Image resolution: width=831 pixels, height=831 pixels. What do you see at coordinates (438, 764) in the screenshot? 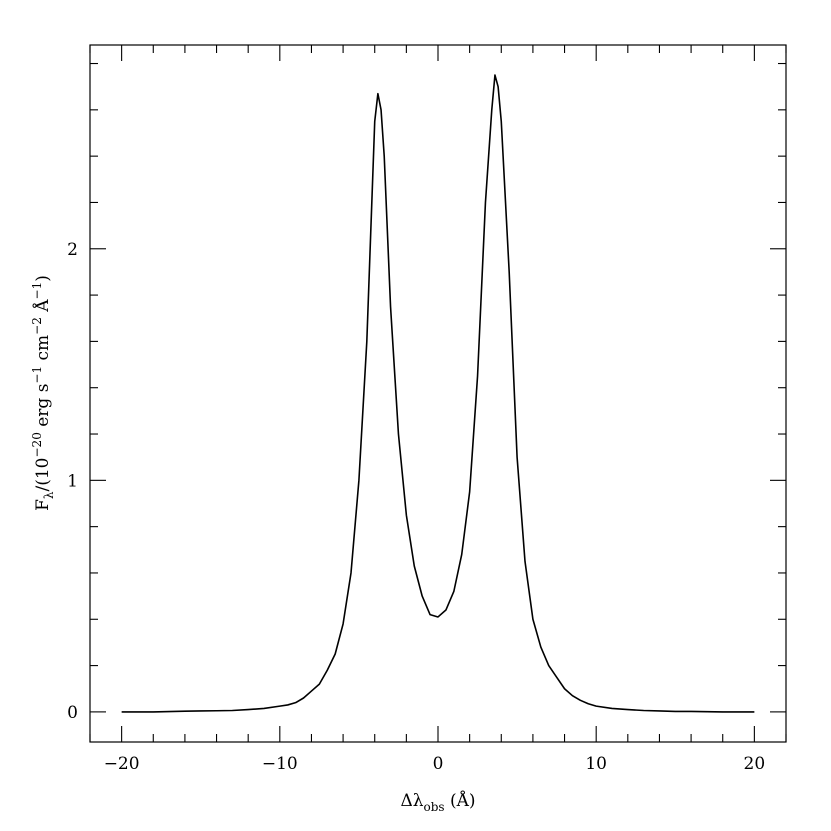
I see `x-tick-label: 0` at bounding box center [438, 764].